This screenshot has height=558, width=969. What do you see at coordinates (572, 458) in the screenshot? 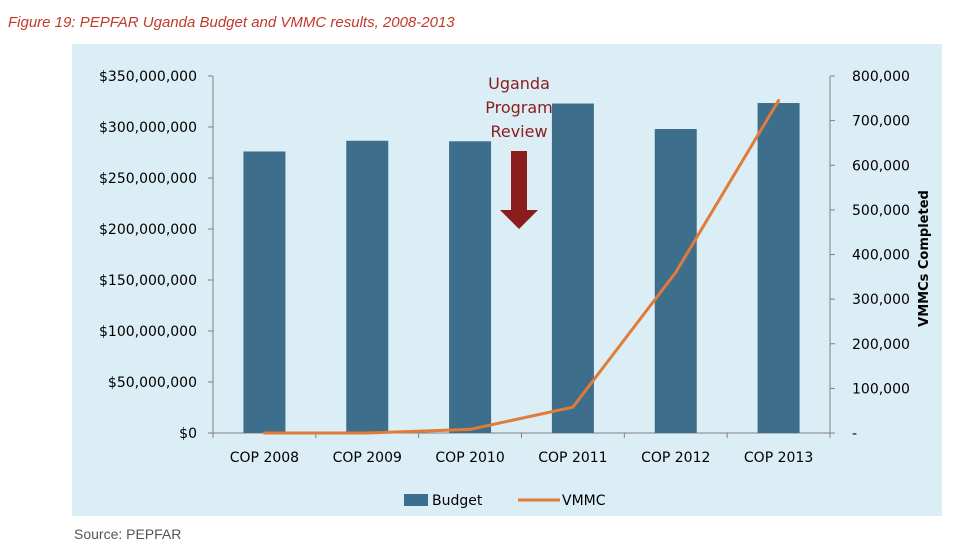
I see `x-tick-label: COP 2011` at bounding box center [572, 458].